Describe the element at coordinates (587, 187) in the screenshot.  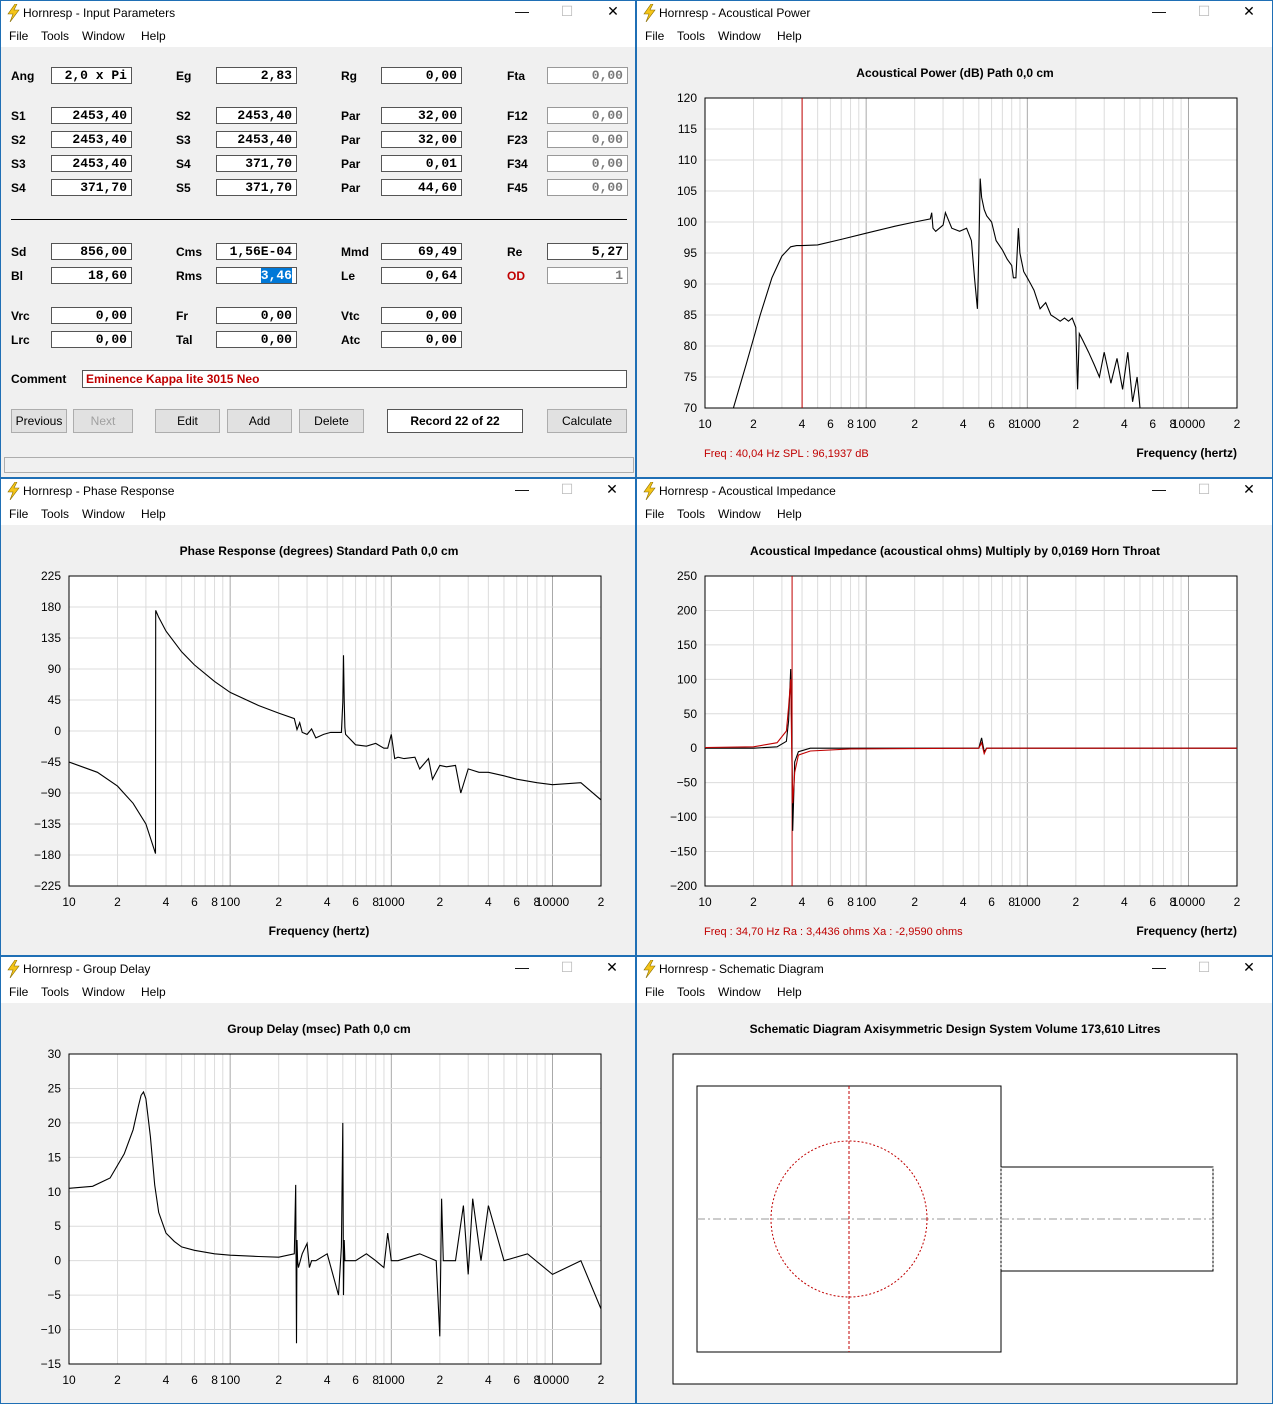
I see `f45-input: 0,00` at that location.